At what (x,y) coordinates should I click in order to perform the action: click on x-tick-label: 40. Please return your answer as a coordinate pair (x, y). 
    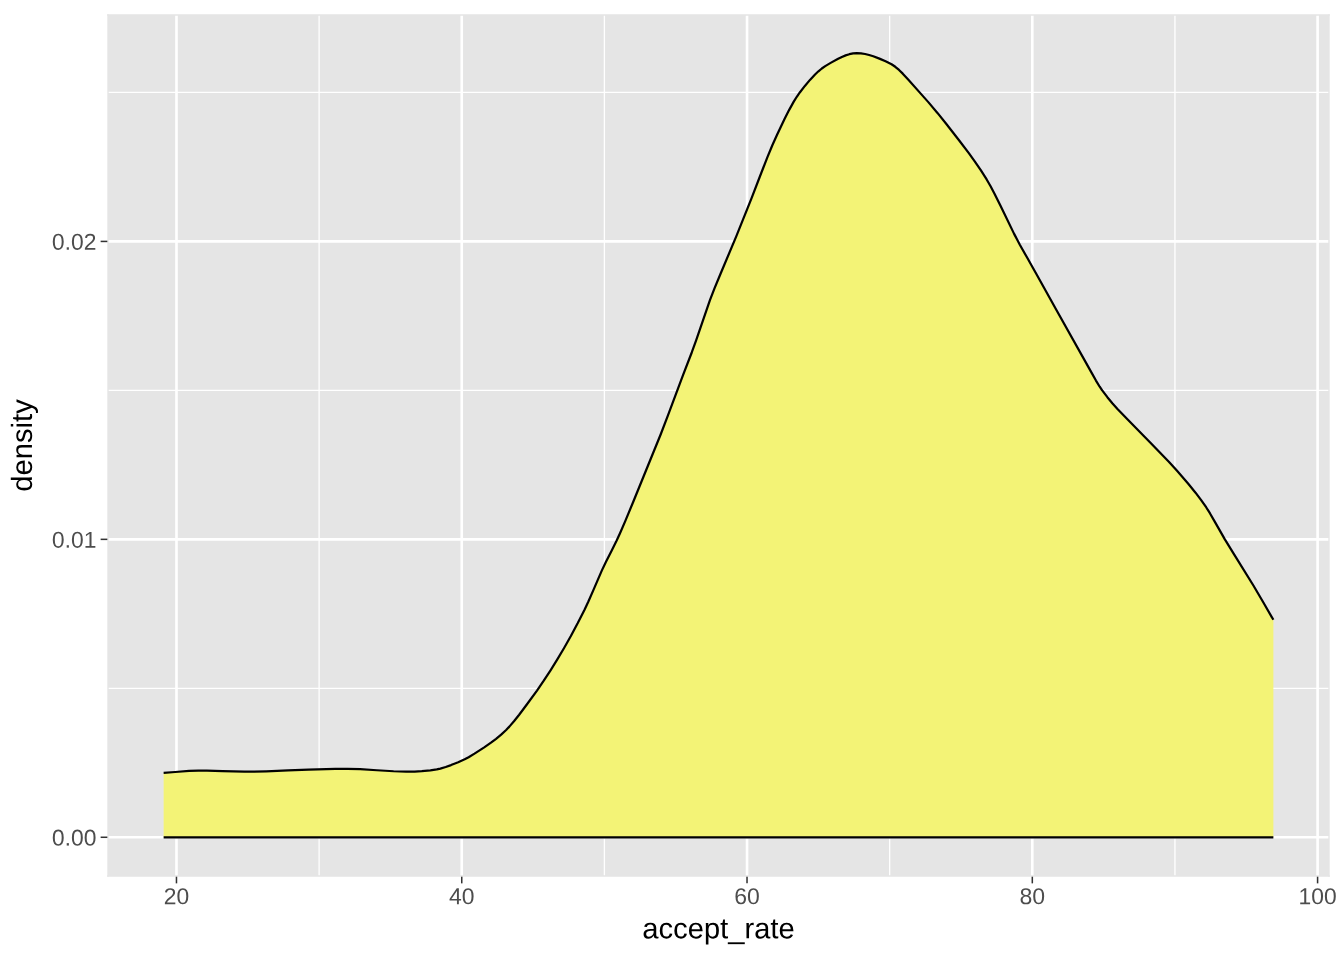
    Looking at the image, I should click on (461, 896).